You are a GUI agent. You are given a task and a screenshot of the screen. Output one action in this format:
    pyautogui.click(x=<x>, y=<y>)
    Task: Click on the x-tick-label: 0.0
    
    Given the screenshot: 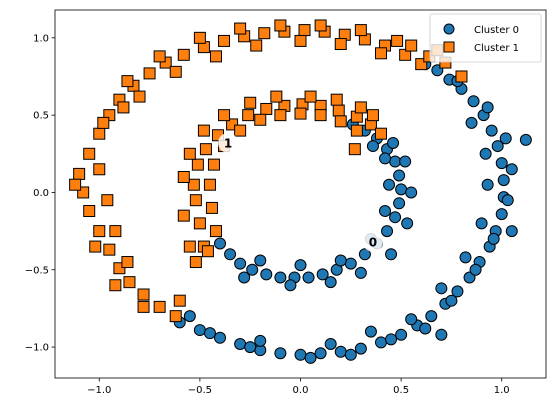 What is the action you would take?
    pyautogui.click(x=301, y=390)
    